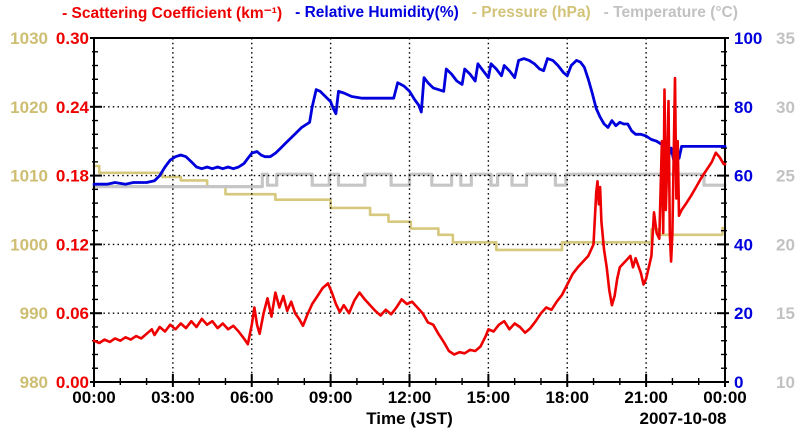 Image resolution: width=800 pixels, height=434 pixels. I want to click on ytick-label-pressure: 1030, so click(29, 38).